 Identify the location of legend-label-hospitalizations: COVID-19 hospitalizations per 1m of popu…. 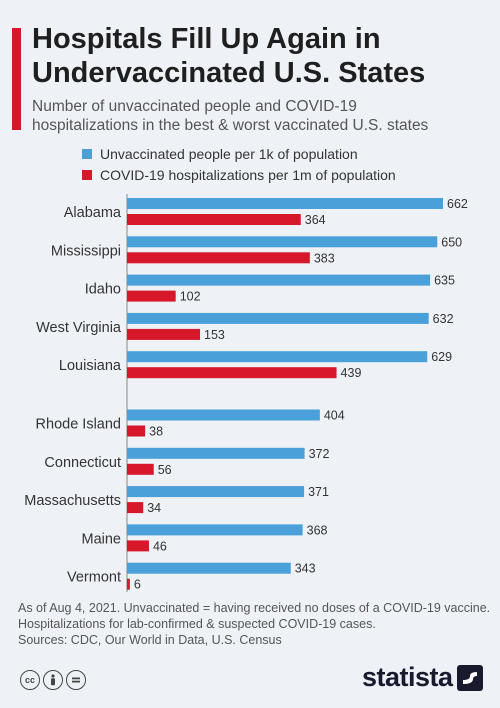
(248, 175).